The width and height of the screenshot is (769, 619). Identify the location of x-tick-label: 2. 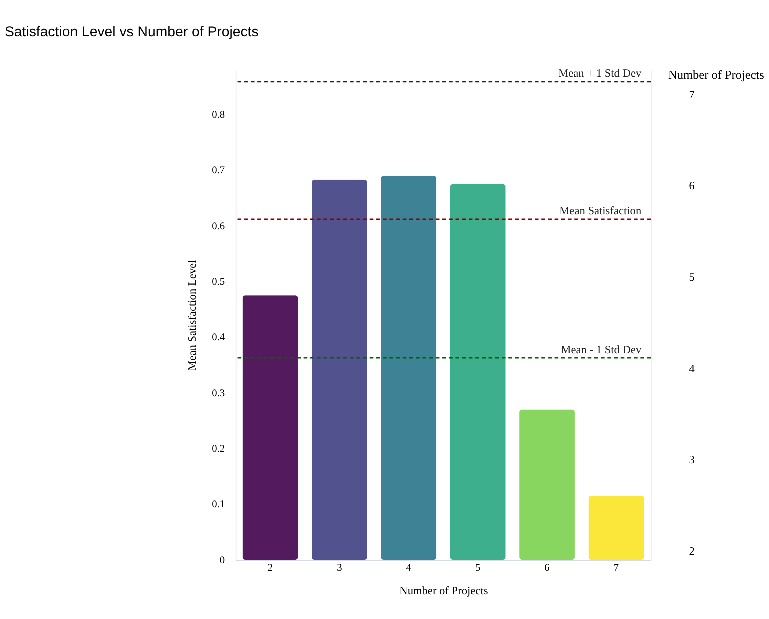
(271, 568).